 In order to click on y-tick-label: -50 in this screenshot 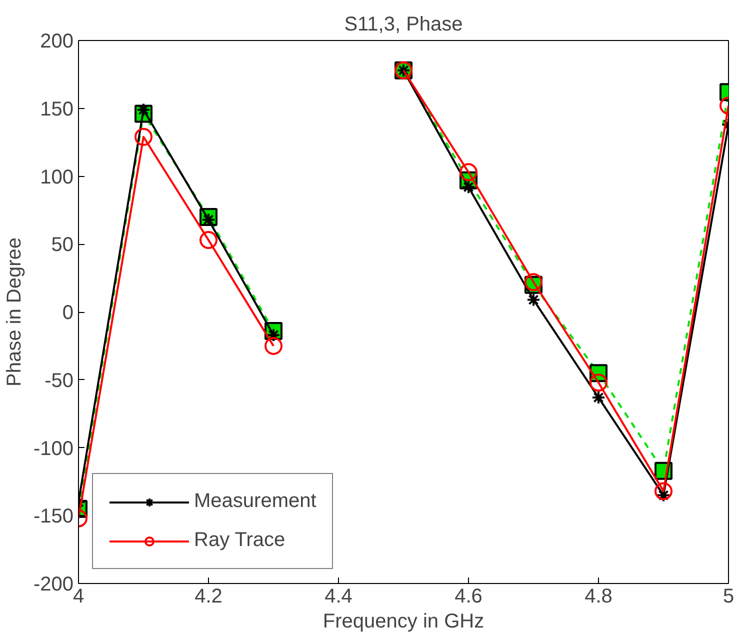, I will do `click(59, 381)`.